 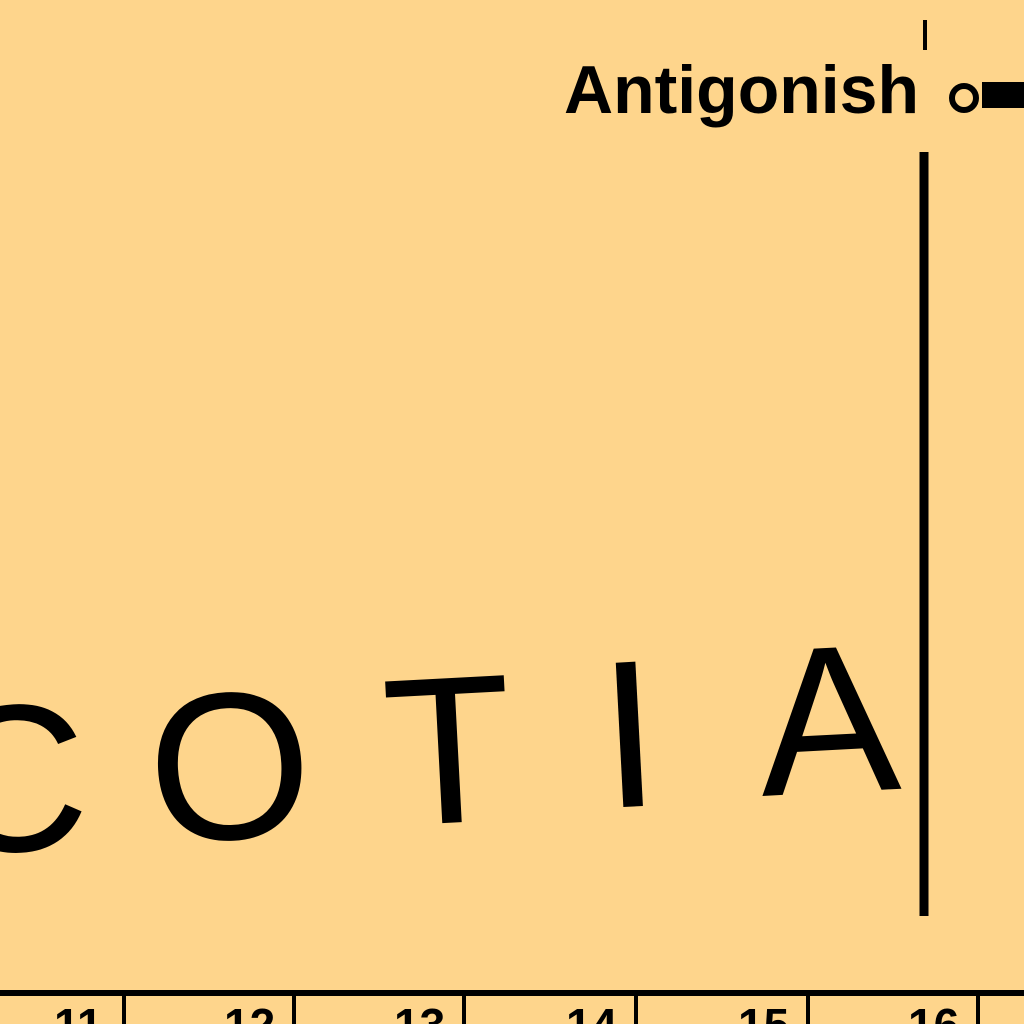 What do you see at coordinates (78, 1011) in the screenshot?
I see `grid-number-11: 11` at bounding box center [78, 1011].